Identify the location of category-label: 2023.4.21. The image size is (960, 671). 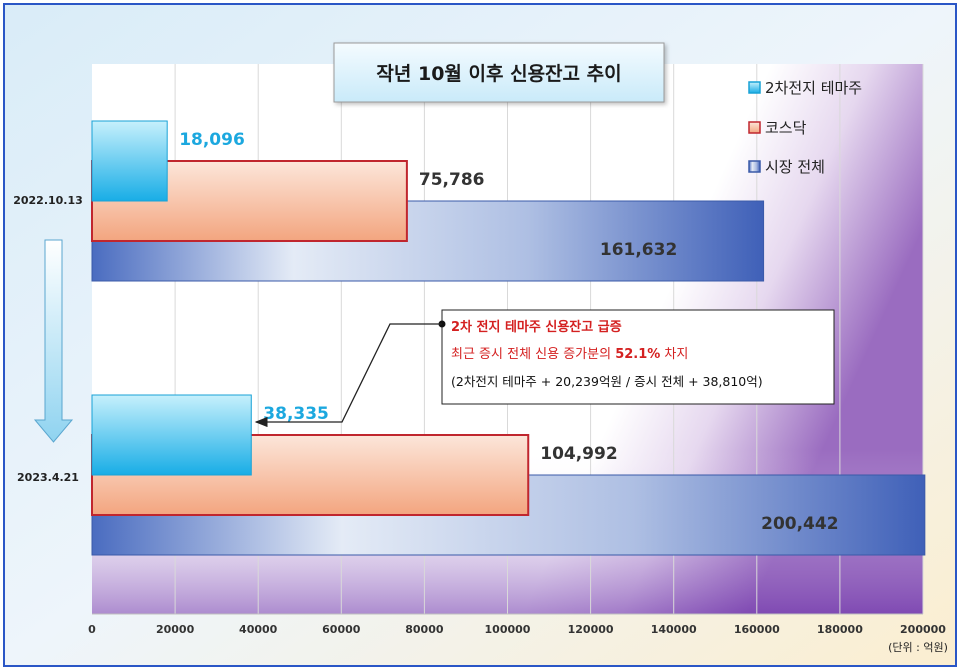
(48, 477).